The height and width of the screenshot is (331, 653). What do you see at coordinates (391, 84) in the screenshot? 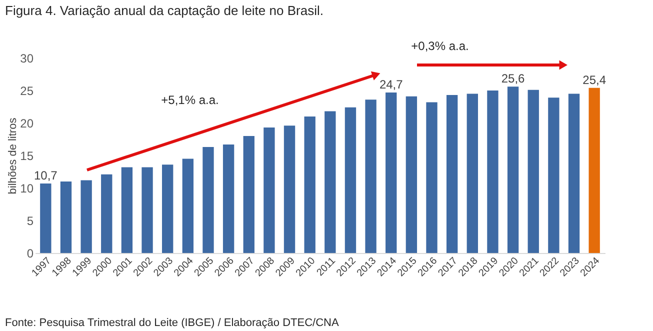
I see `data-label: 24,7` at bounding box center [391, 84].